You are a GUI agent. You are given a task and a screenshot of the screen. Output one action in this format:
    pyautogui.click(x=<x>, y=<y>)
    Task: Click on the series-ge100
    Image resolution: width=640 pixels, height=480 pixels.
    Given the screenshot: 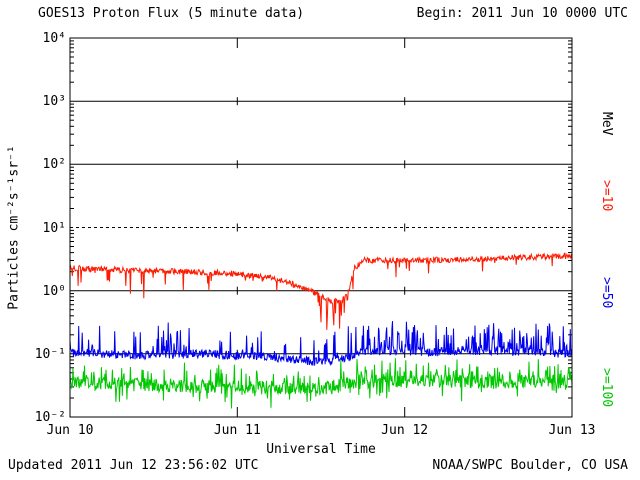 What is the action you would take?
    pyautogui.click(x=321, y=383)
    